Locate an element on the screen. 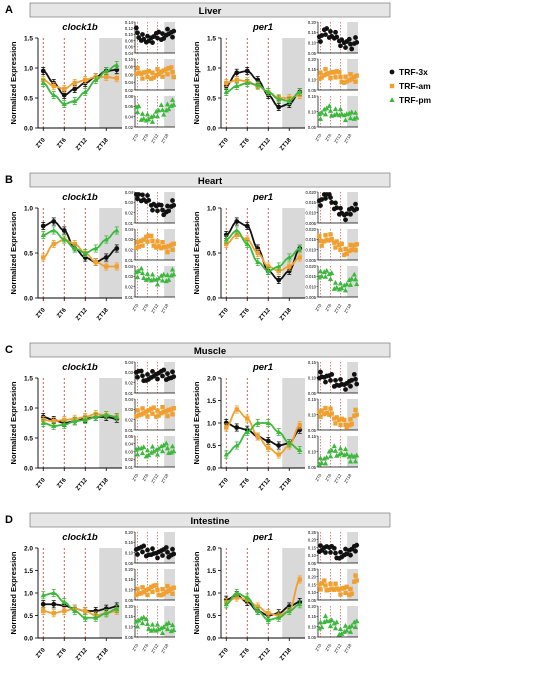 The width and height of the screenshot is (533, 685). mini-y-tick-label: 0.06 is located at coordinates (129, 74).